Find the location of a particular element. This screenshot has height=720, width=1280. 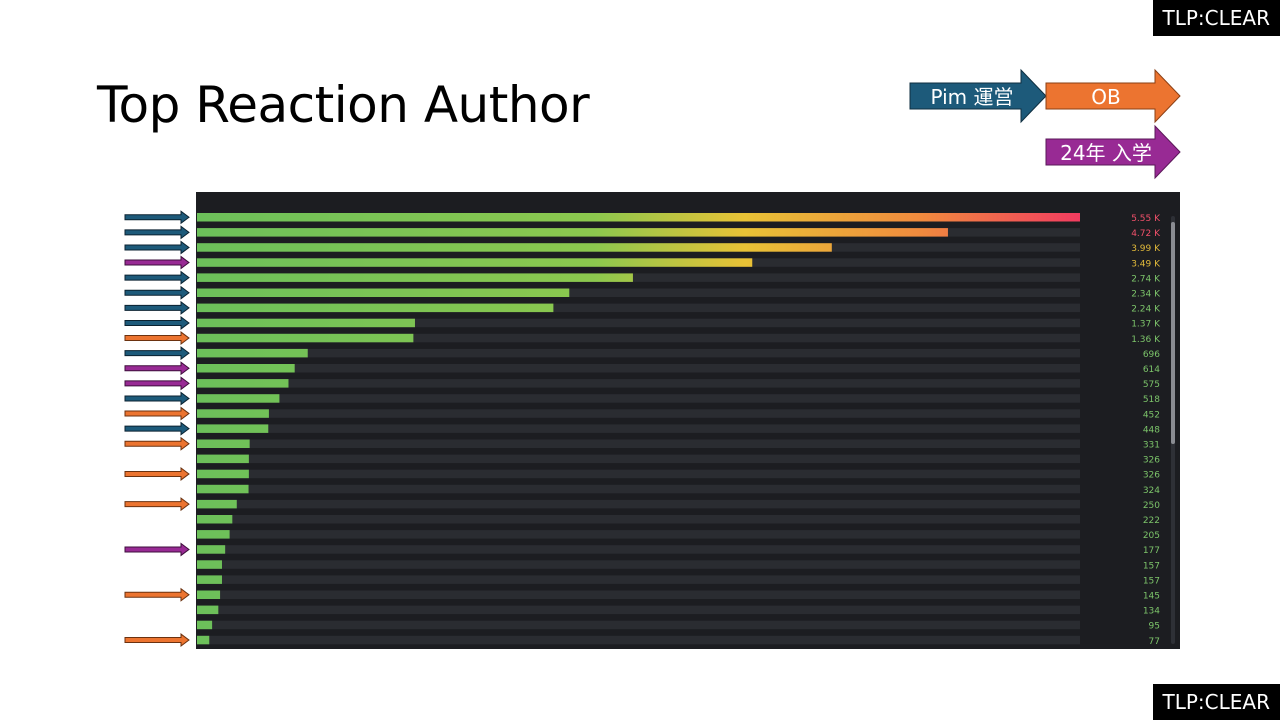

tlp-badge-top: TLP:CLEAR is located at coordinates (1216, 18).